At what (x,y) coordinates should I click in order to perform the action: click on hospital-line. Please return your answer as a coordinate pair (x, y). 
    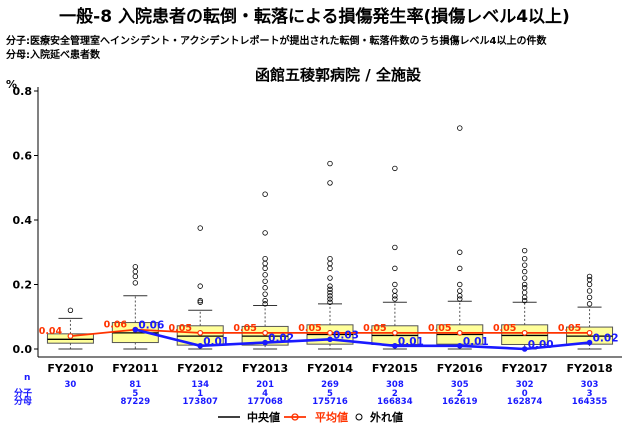
    Looking at the image, I should click on (362, 339).